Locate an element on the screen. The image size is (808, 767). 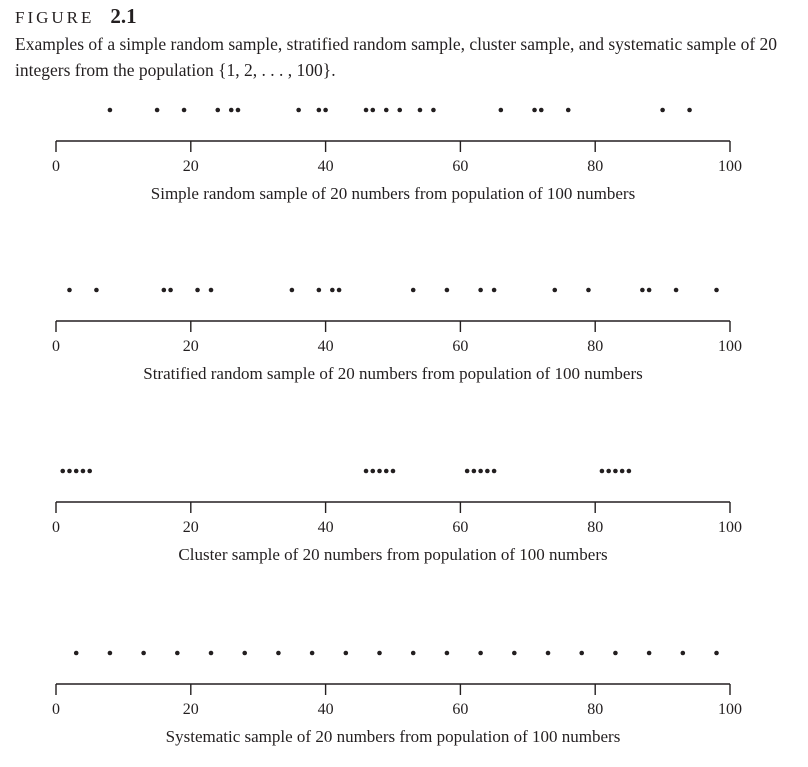
figure-label: FIGURE is located at coordinates (55, 17).